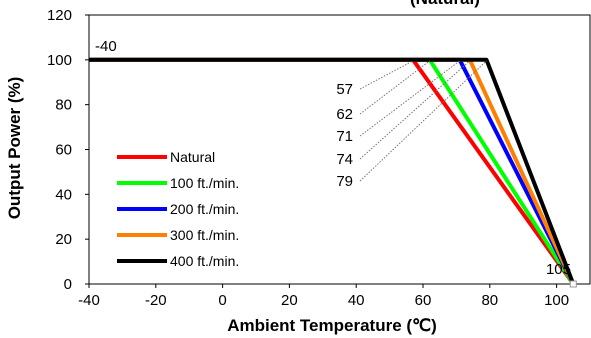 This screenshot has width=591, height=338. I want to click on chart-title: (Natural), so click(445, 4).